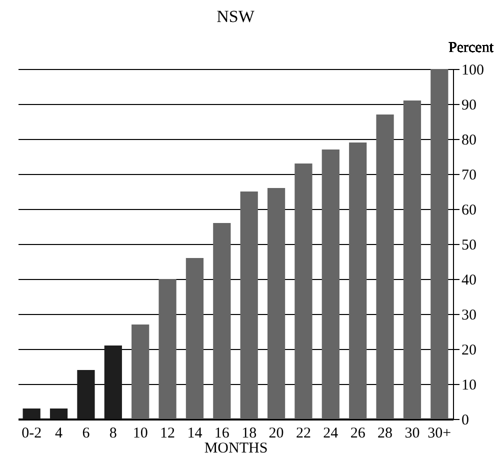 The height and width of the screenshot is (470, 496). What do you see at coordinates (249, 434) in the screenshot?
I see `x-tick-label: 18` at bounding box center [249, 434].